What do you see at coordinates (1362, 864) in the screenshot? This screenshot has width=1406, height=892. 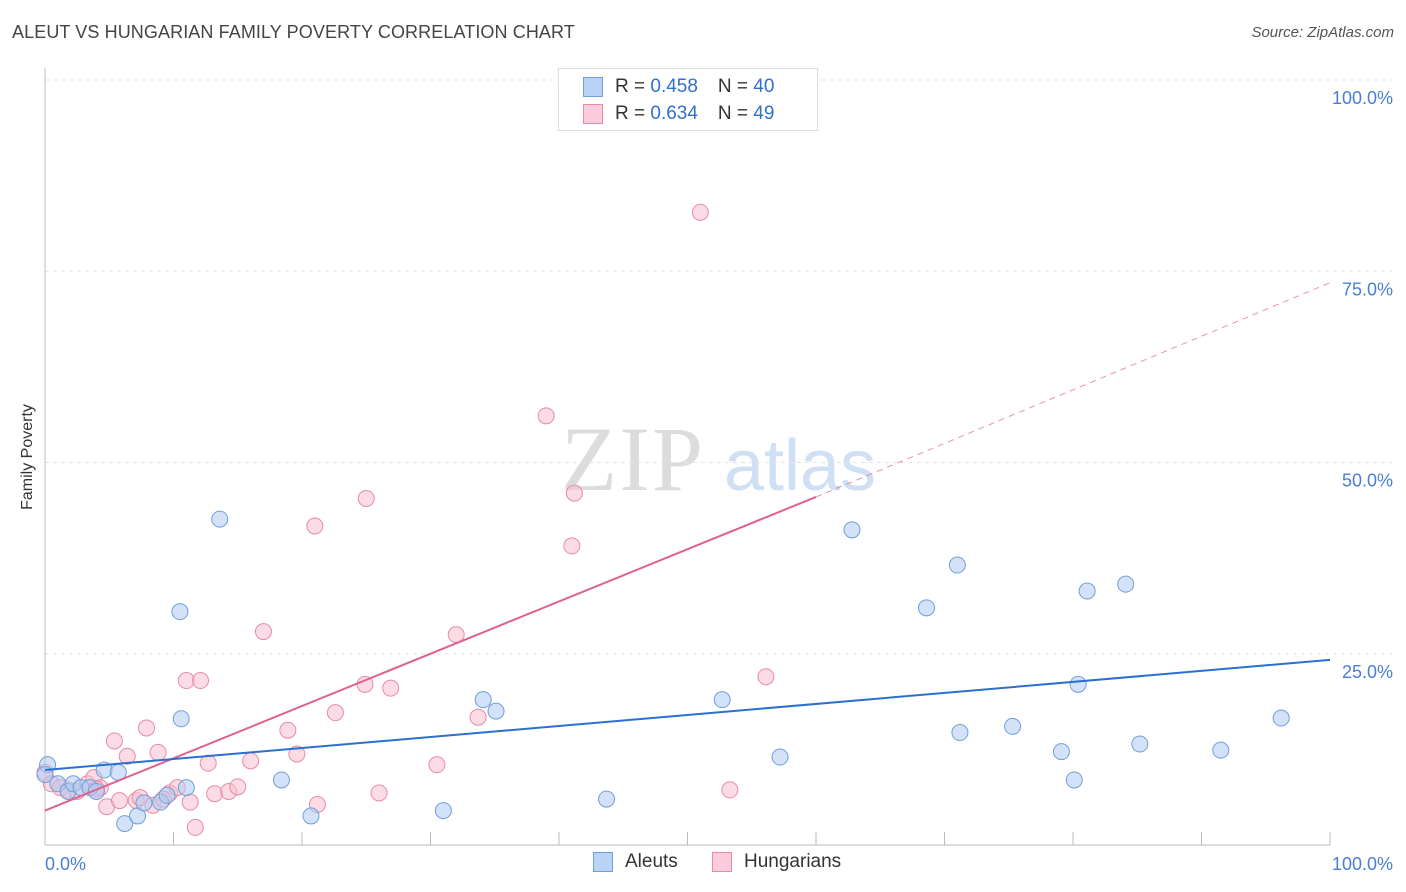 I see `x-tick-label: 100.0%` at bounding box center [1362, 864].